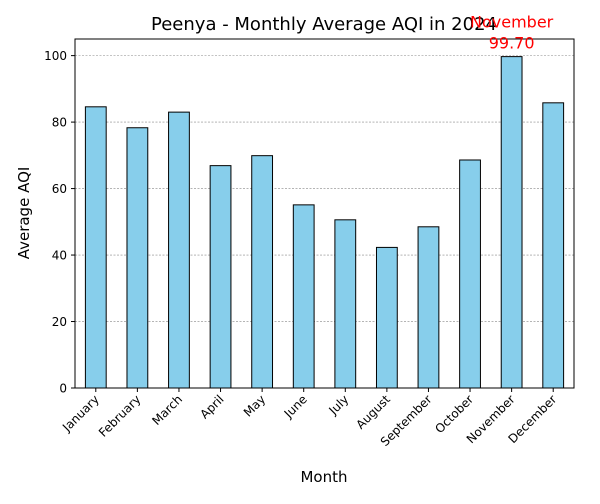 This screenshot has height=504, width=600. Describe the element at coordinates (137, 258) in the screenshot. I see `bar-february` at that location.